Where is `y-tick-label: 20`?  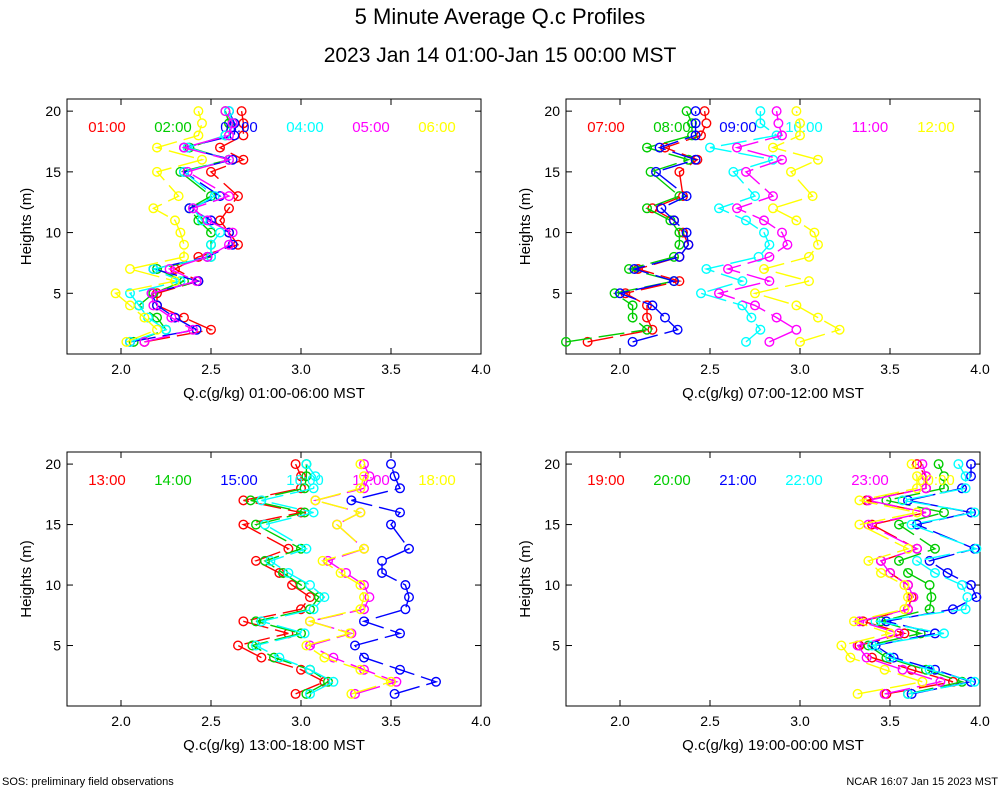
y-tick-label: 20 is located at coordinates (552, 464).